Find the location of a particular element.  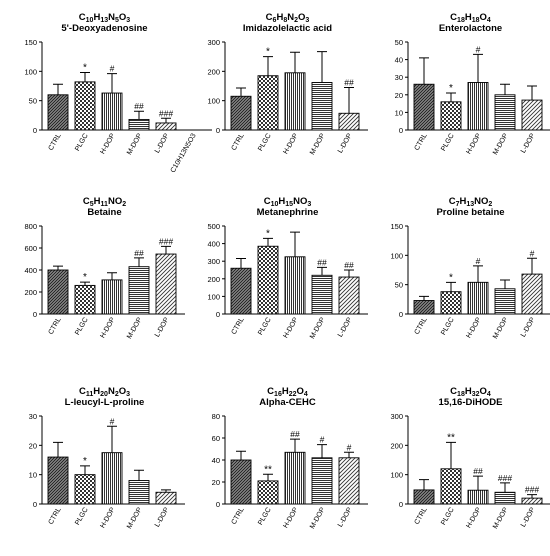

chart-title: Alpha-CEHC is located at coordinates (287, 402).